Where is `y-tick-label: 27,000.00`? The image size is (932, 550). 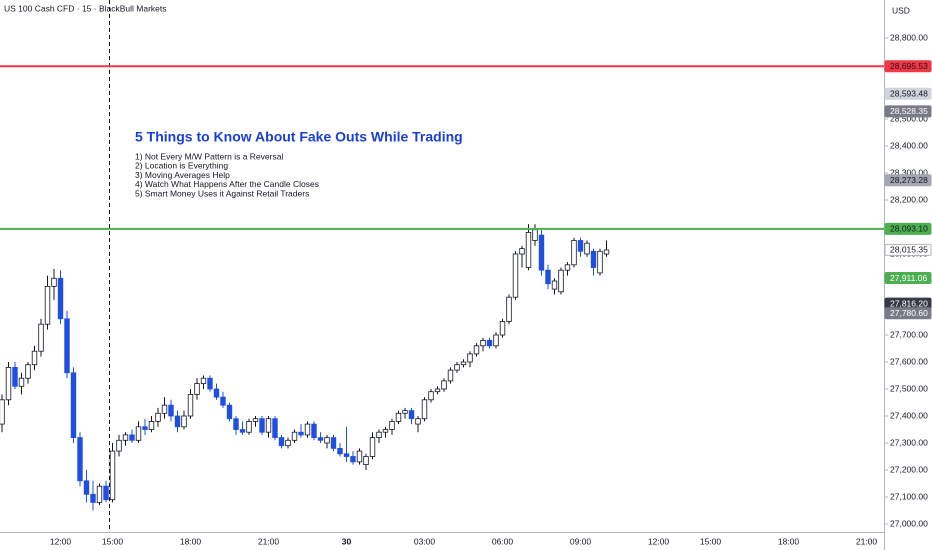 y-tick-label: 27,000.00 is located at coordinates (909, 523).